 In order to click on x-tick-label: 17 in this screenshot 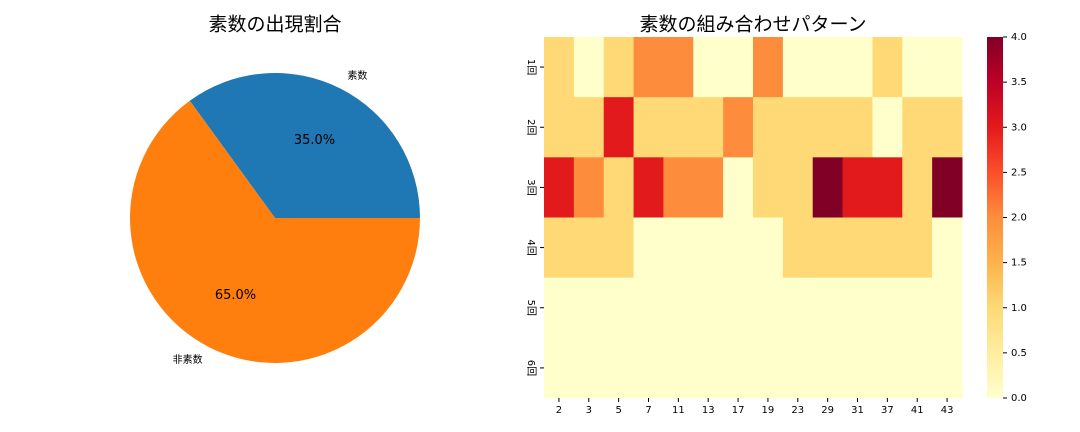, I will do `click(738, 410)`.